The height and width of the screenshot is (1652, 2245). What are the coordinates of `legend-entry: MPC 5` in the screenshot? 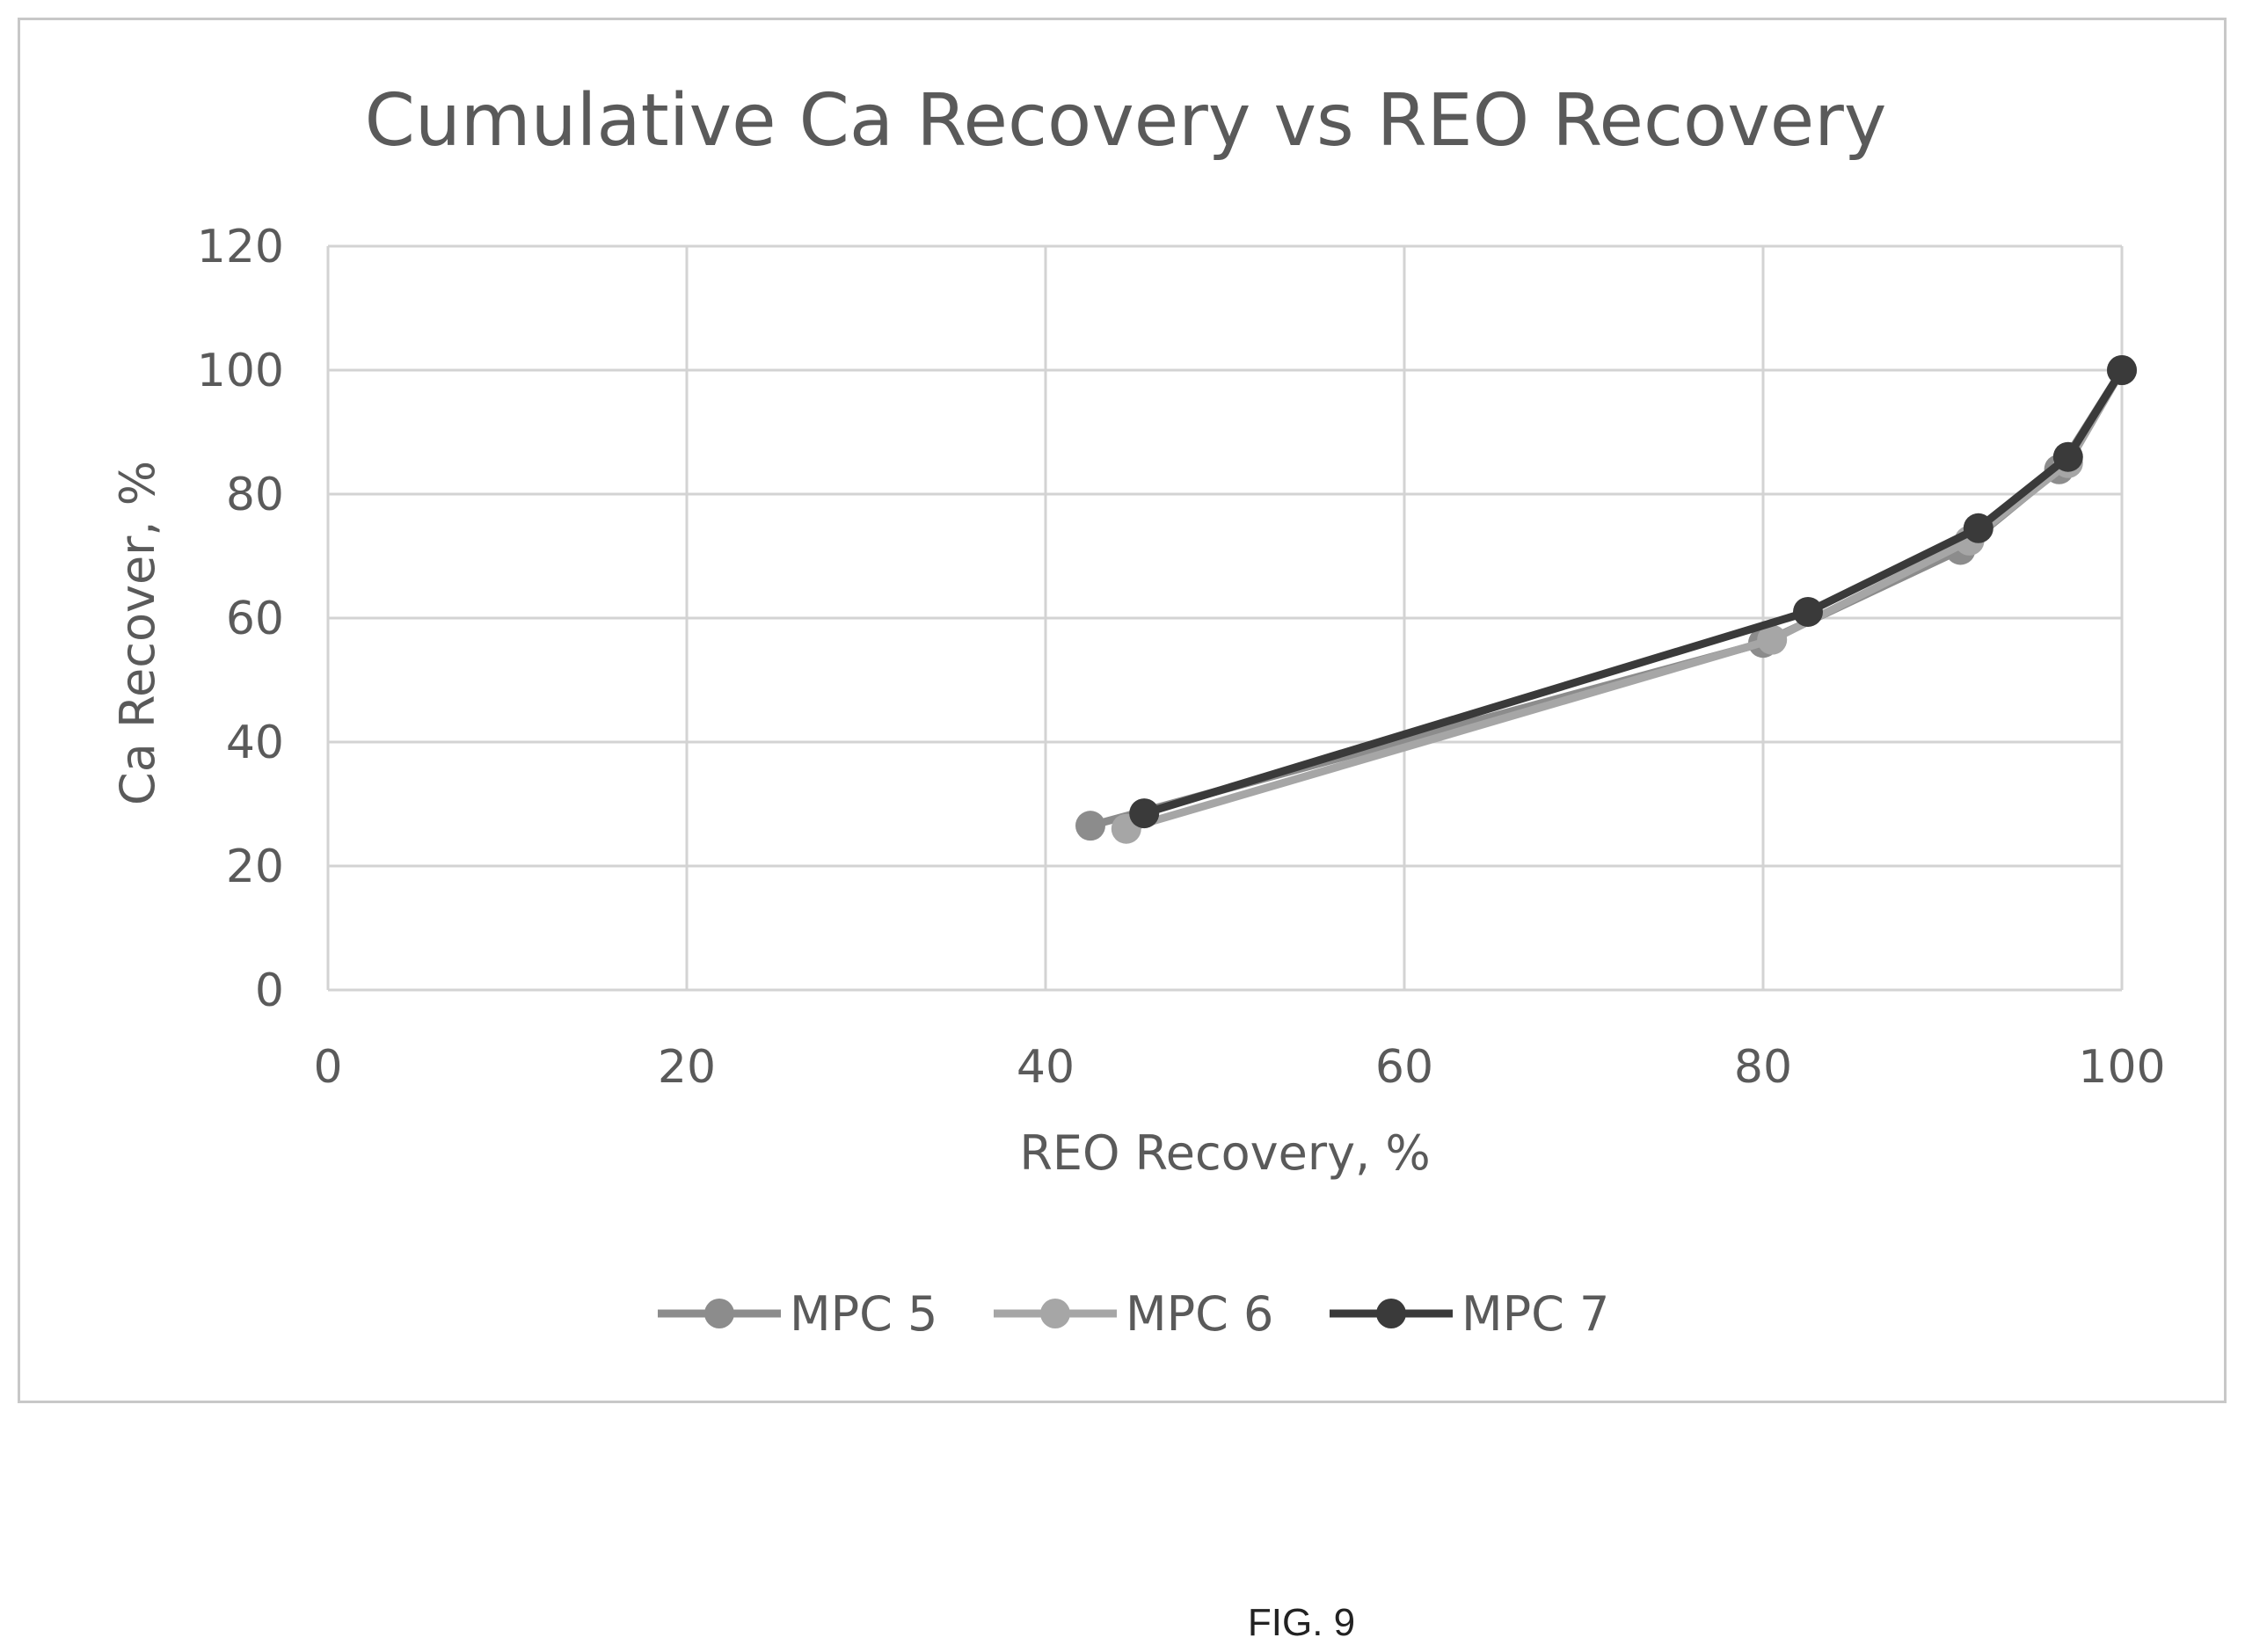 It's located at (797, 1314).